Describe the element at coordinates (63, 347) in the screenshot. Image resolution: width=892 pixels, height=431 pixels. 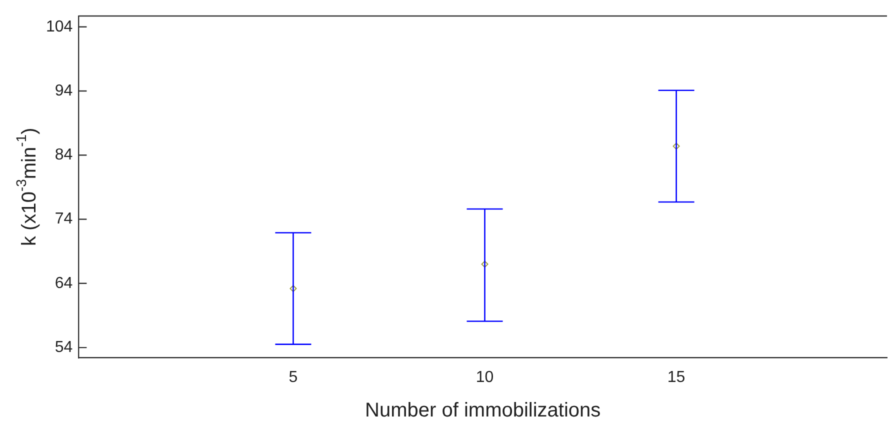
I see `y-tick-label: 54` at that location.